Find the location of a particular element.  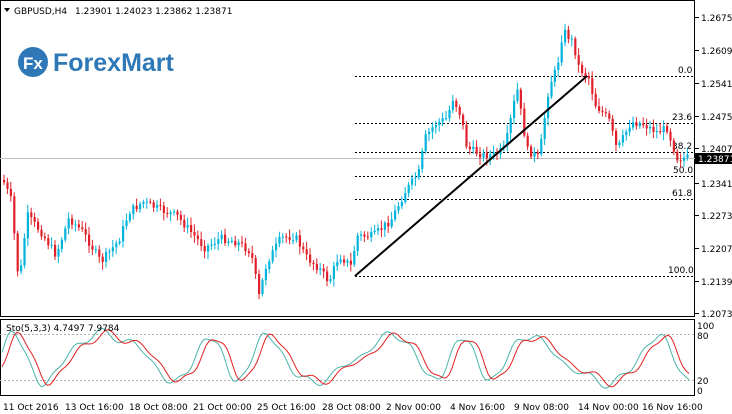

fib-label-38-2: 38.2 is located at coordinates (682, 147).